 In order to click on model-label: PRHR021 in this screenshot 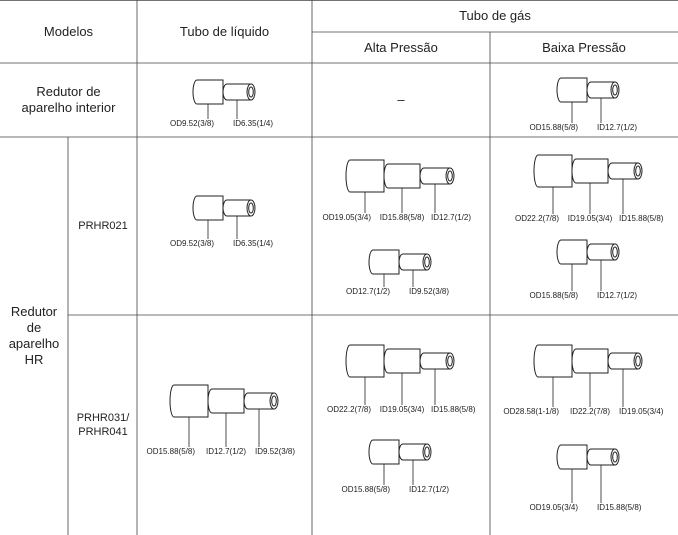, I will do `click(103, 226)`.